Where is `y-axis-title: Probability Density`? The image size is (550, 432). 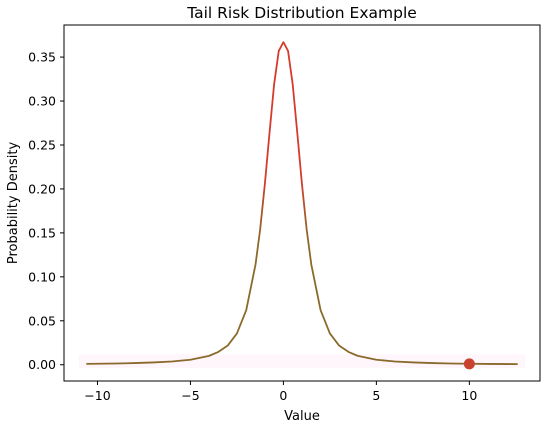 y-axis-title: Probability Density is located at coordinates (13, 203).